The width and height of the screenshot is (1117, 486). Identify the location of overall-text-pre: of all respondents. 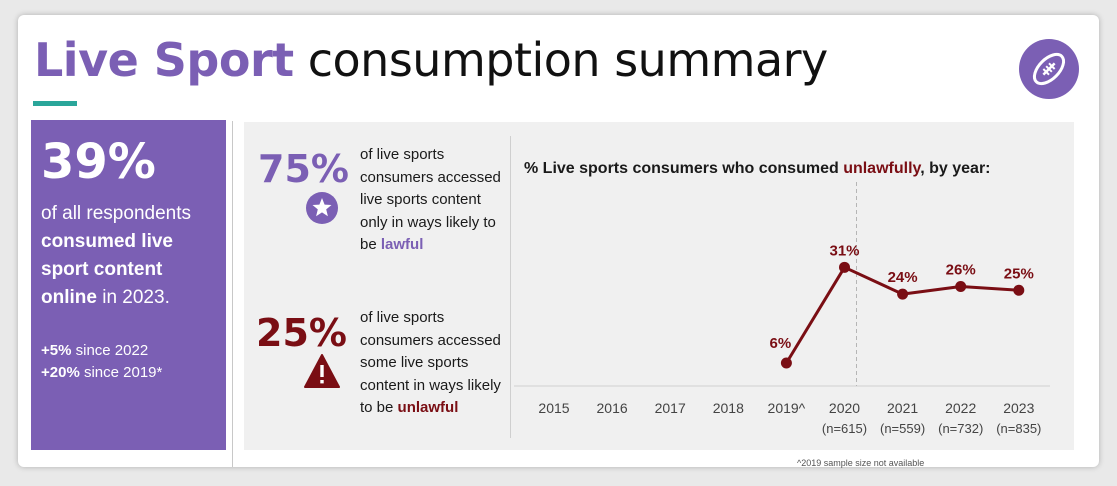
(116, 213).